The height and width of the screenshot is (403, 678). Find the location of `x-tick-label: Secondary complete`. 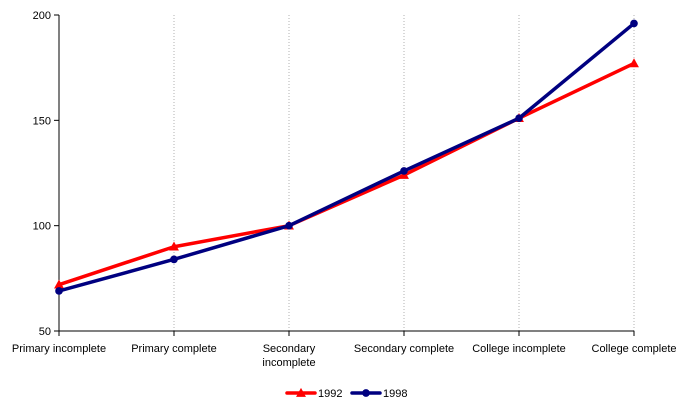

x-tick-label: Secondary complete is located at coordinates (404, 349).